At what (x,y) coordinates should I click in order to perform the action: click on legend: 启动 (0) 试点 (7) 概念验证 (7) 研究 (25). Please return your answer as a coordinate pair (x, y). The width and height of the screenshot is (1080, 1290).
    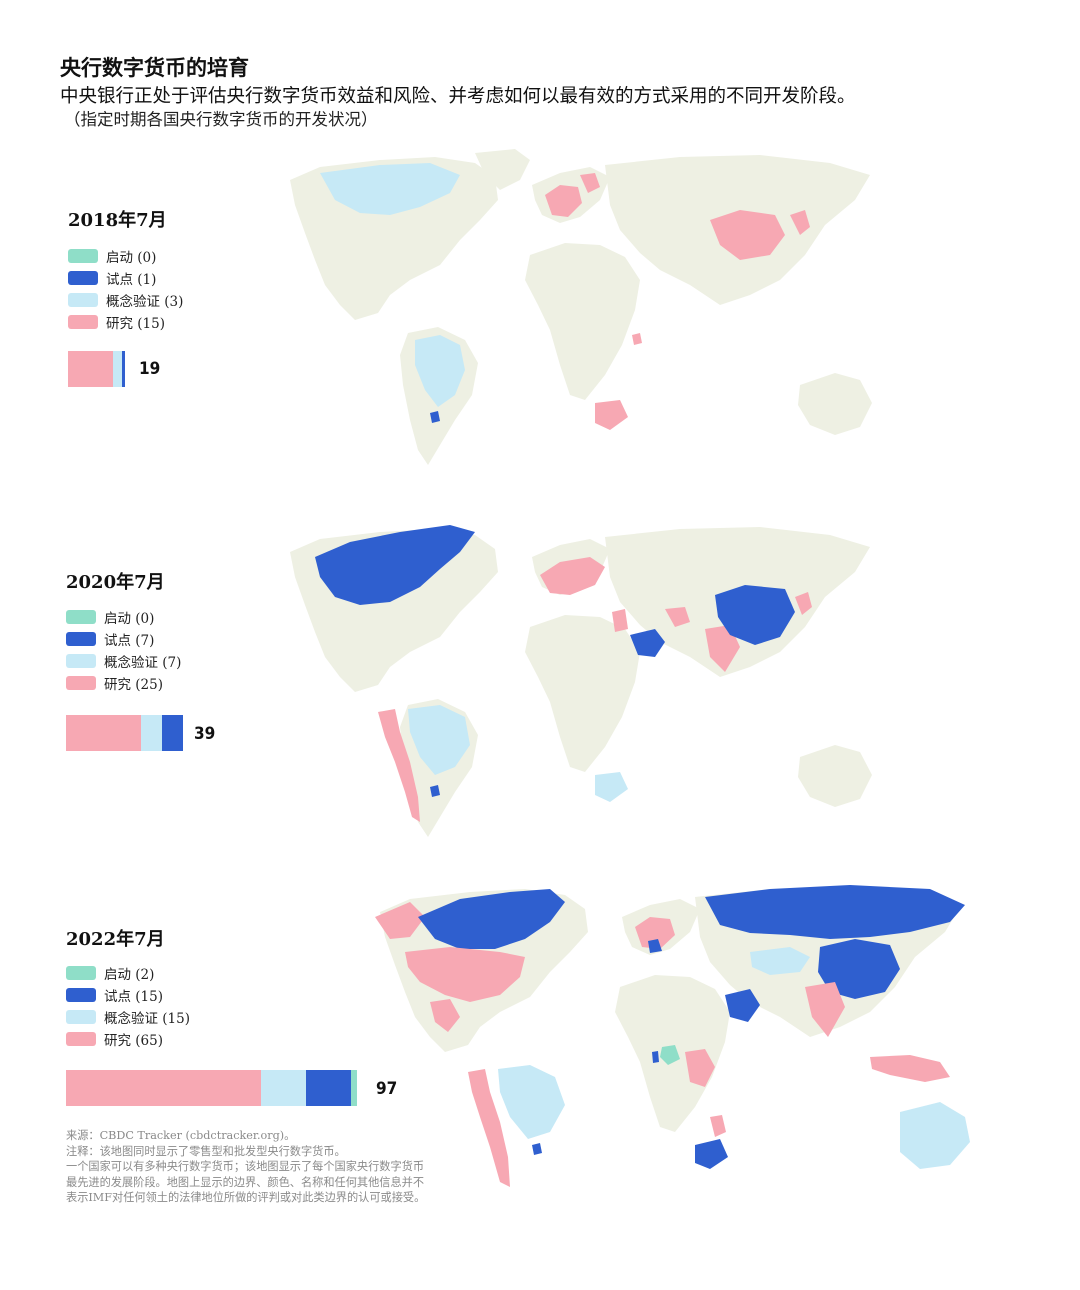
    Looking at the image, I should click on (123, 650).